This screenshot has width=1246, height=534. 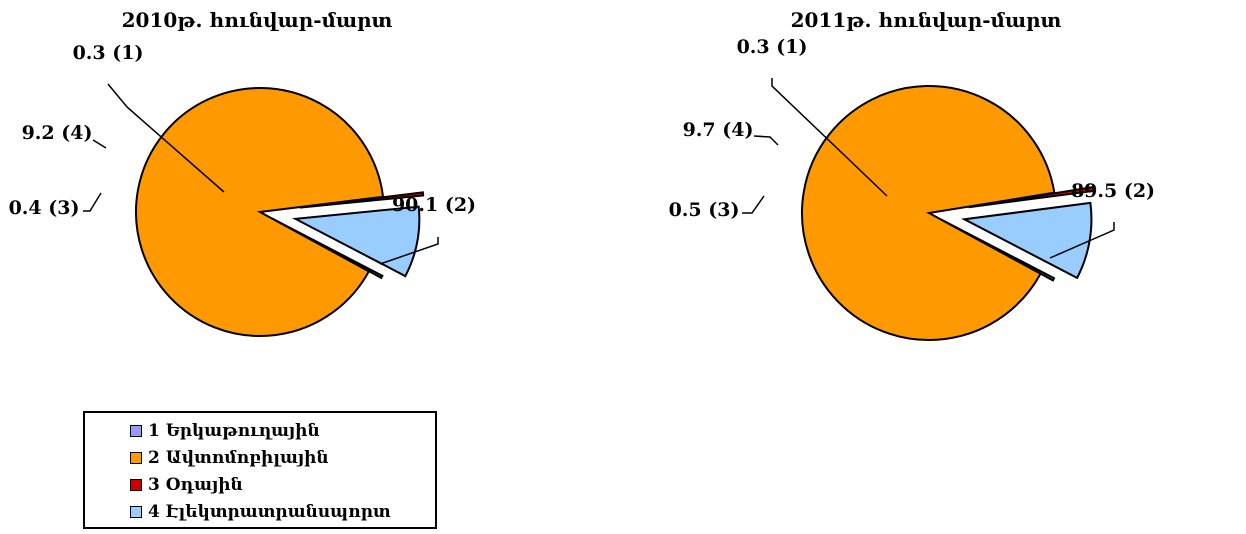 I want to click on data-label-0-2: 90.1 (2), so click(x=434, y=205).